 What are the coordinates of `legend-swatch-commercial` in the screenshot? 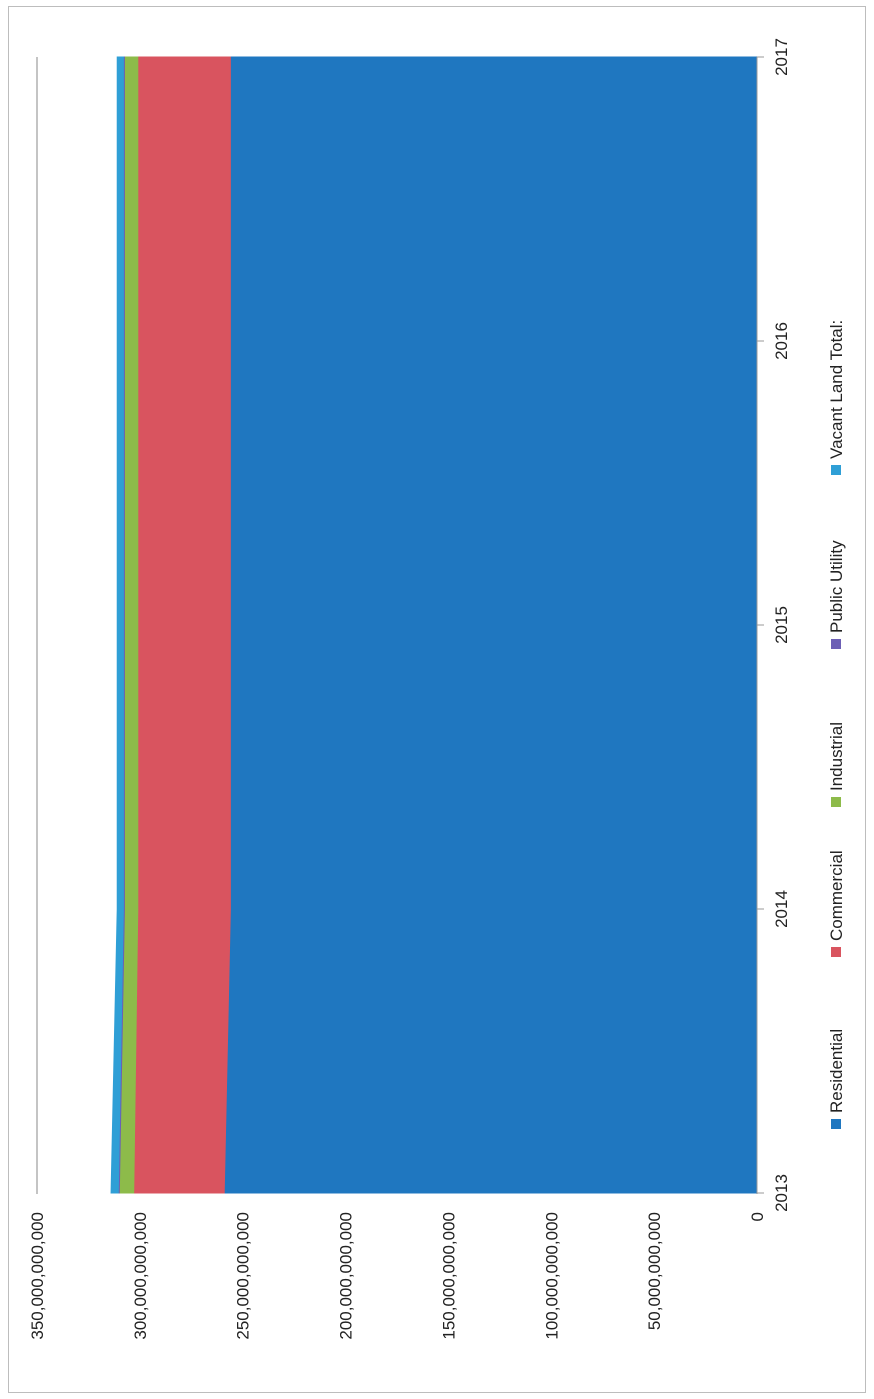 It's located at (836, 952).